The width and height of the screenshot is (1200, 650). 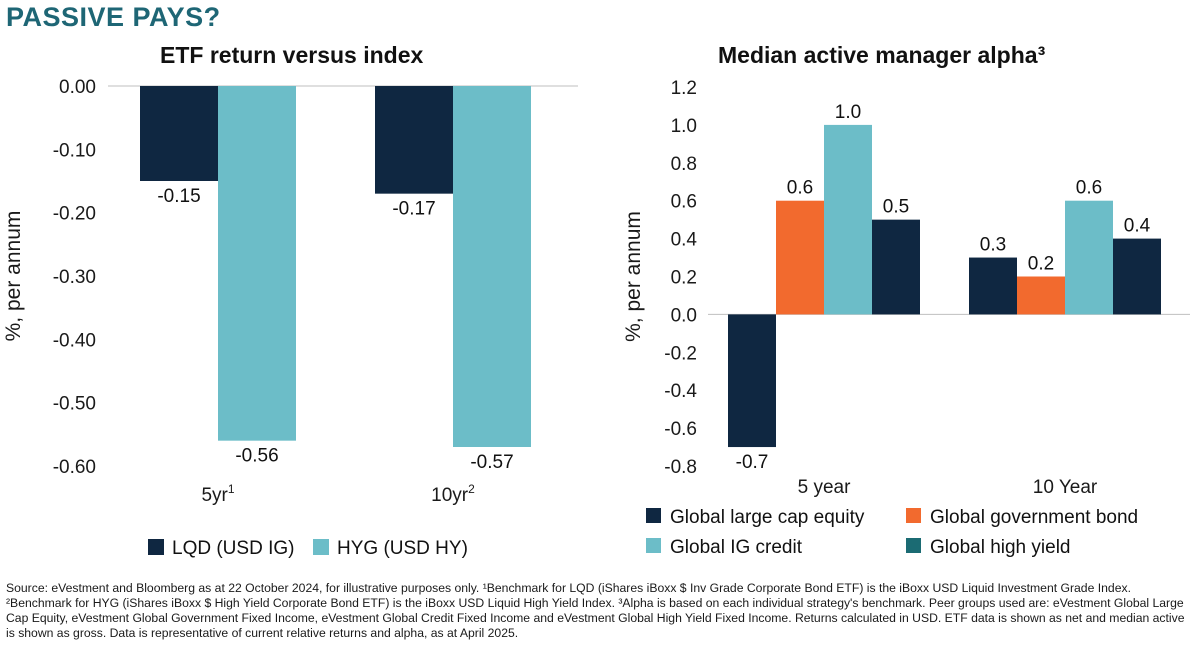 What do you see at coordinates (491, 462) in the screenshot?
I see `data-label: -0.57` at bounding box center [491, 462].